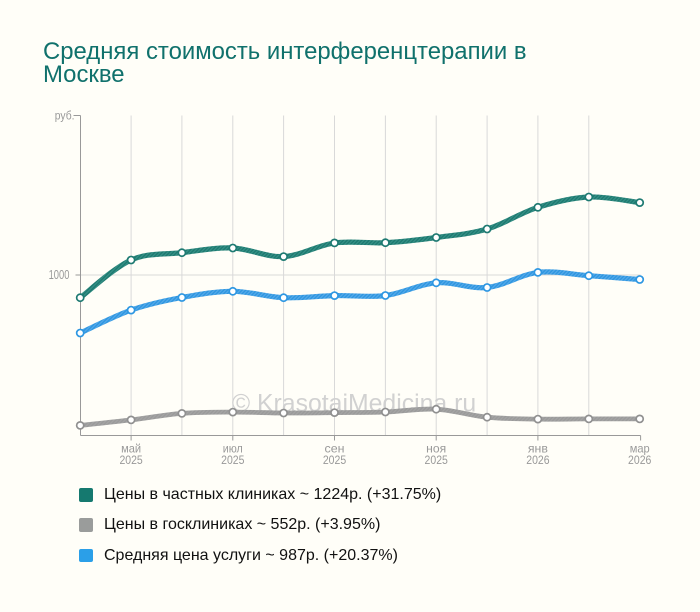  What do you see at coordinates (538, 448) in the screenshot?
I see `svg-text: янв` at bounding box center [538, 448].